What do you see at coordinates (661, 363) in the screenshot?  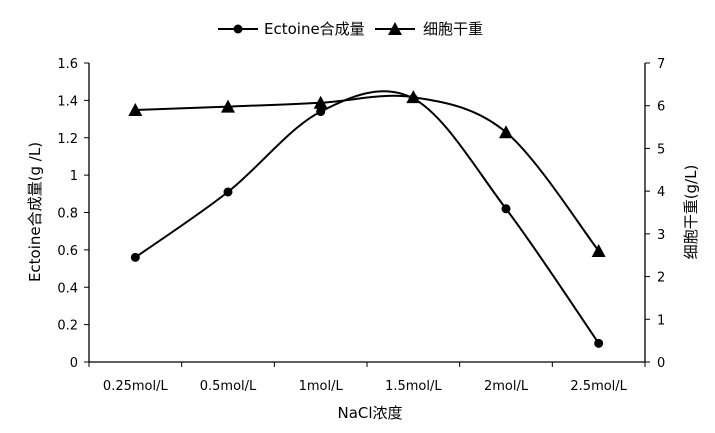 I see `y-right-tick-label: 0` at bounding box center [661, 363].